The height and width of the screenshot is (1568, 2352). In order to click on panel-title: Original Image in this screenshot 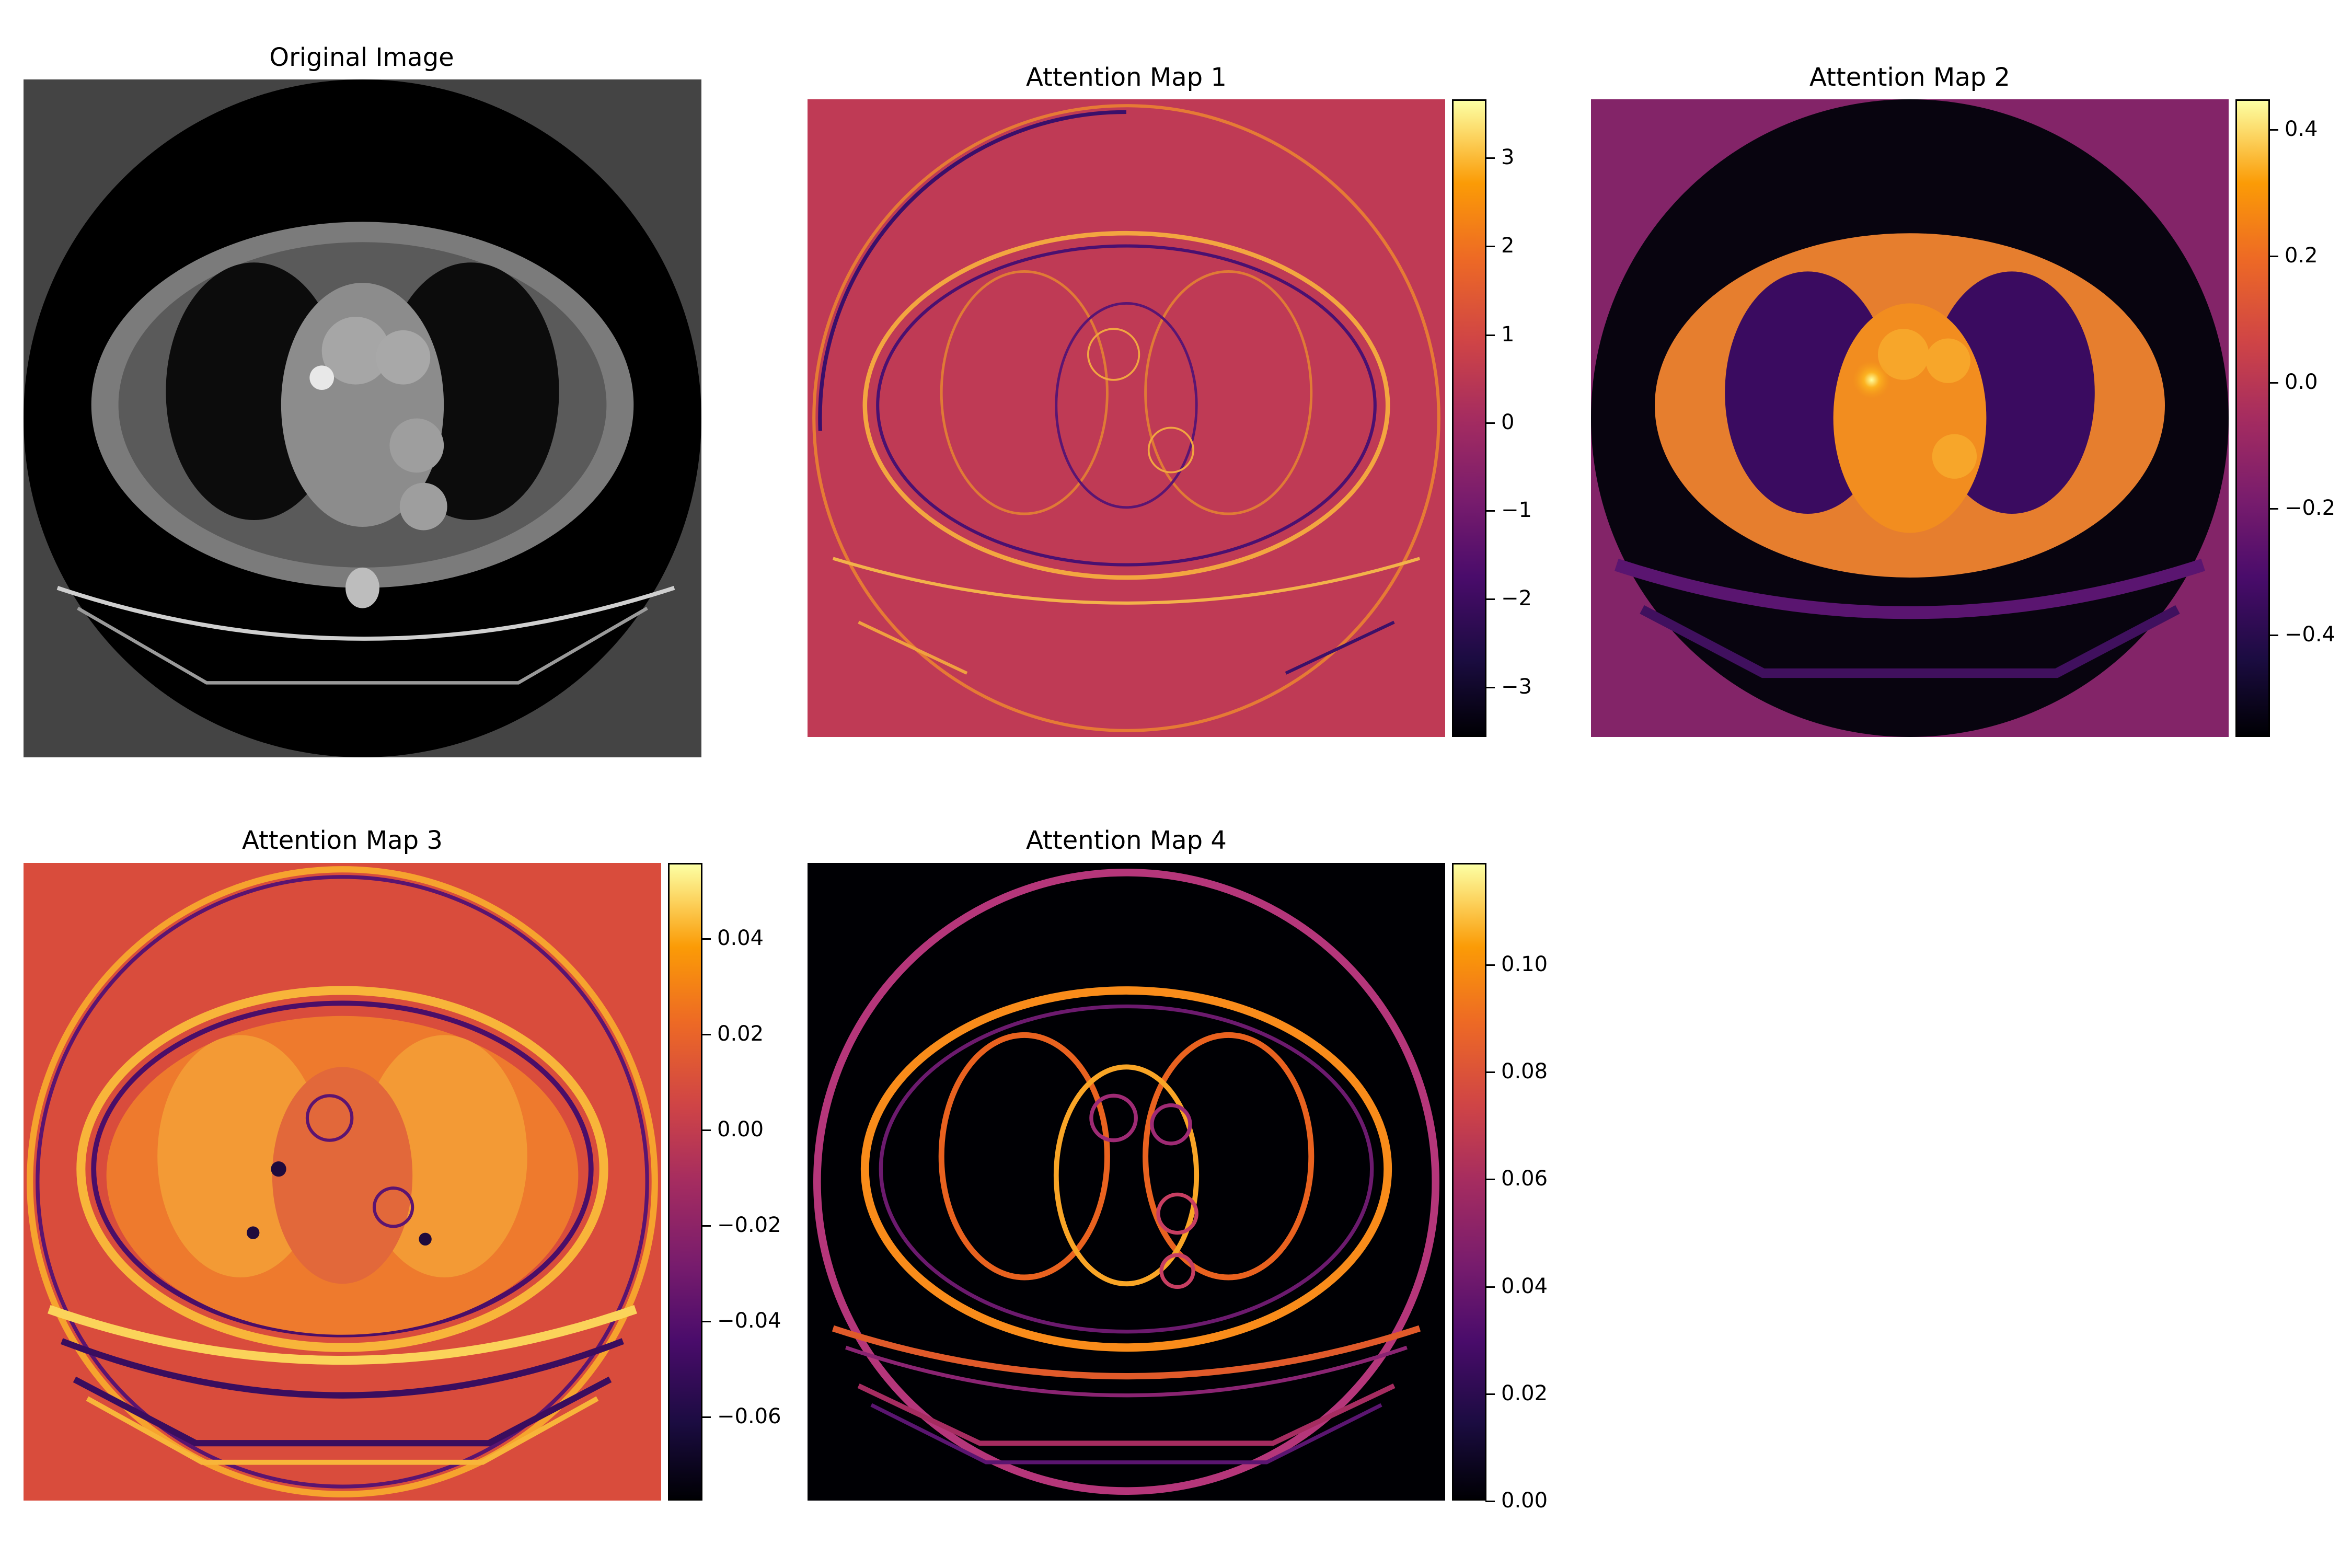, I will do `click(361, 57)`.